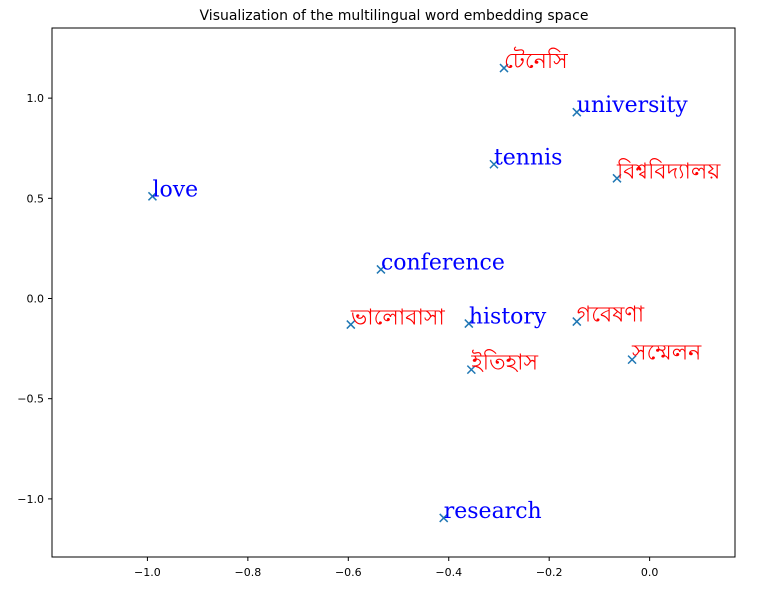 The image size is (769, 591). I want to click on x-tick-label: −1.0, so click(147, 572).